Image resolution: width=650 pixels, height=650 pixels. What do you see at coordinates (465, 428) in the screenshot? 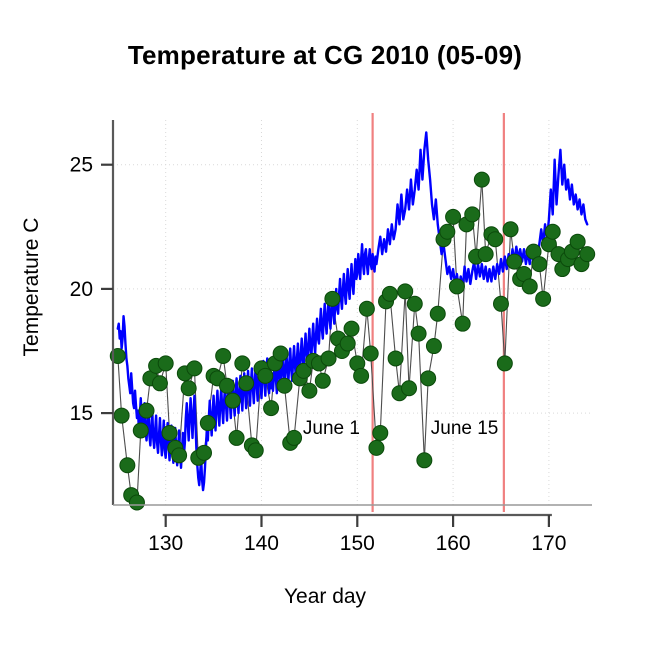
I see `reference-line-label: June 15` at bounding box center [465, 428].